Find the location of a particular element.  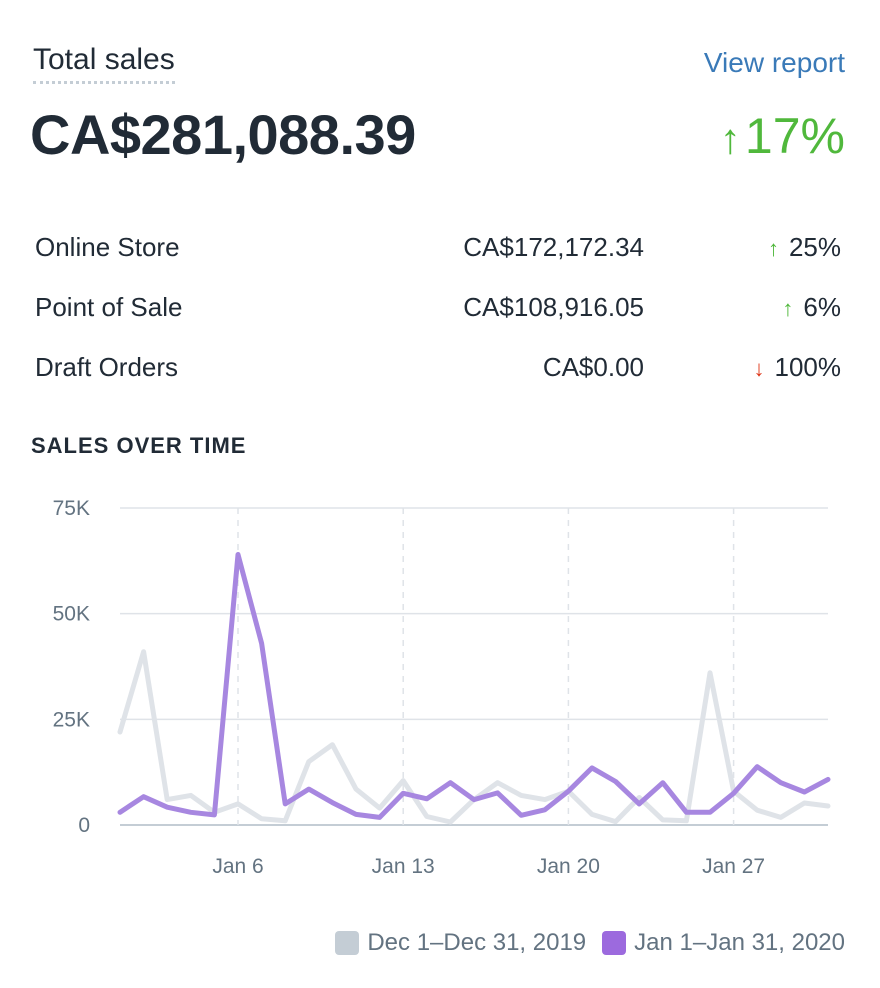

channel-value: CA$172,172.34 is located at coordinates (553, 247).